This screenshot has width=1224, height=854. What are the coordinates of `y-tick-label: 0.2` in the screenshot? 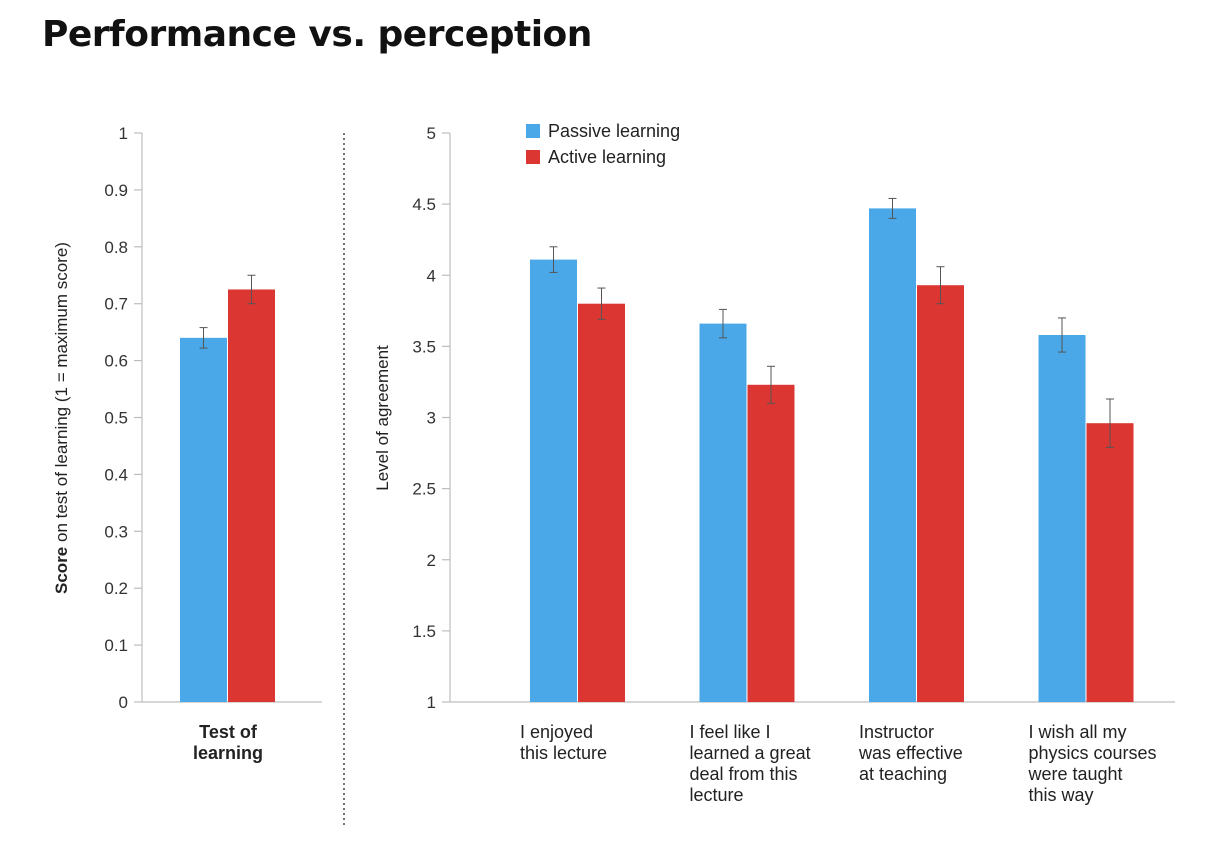 It's located at (116, 588).